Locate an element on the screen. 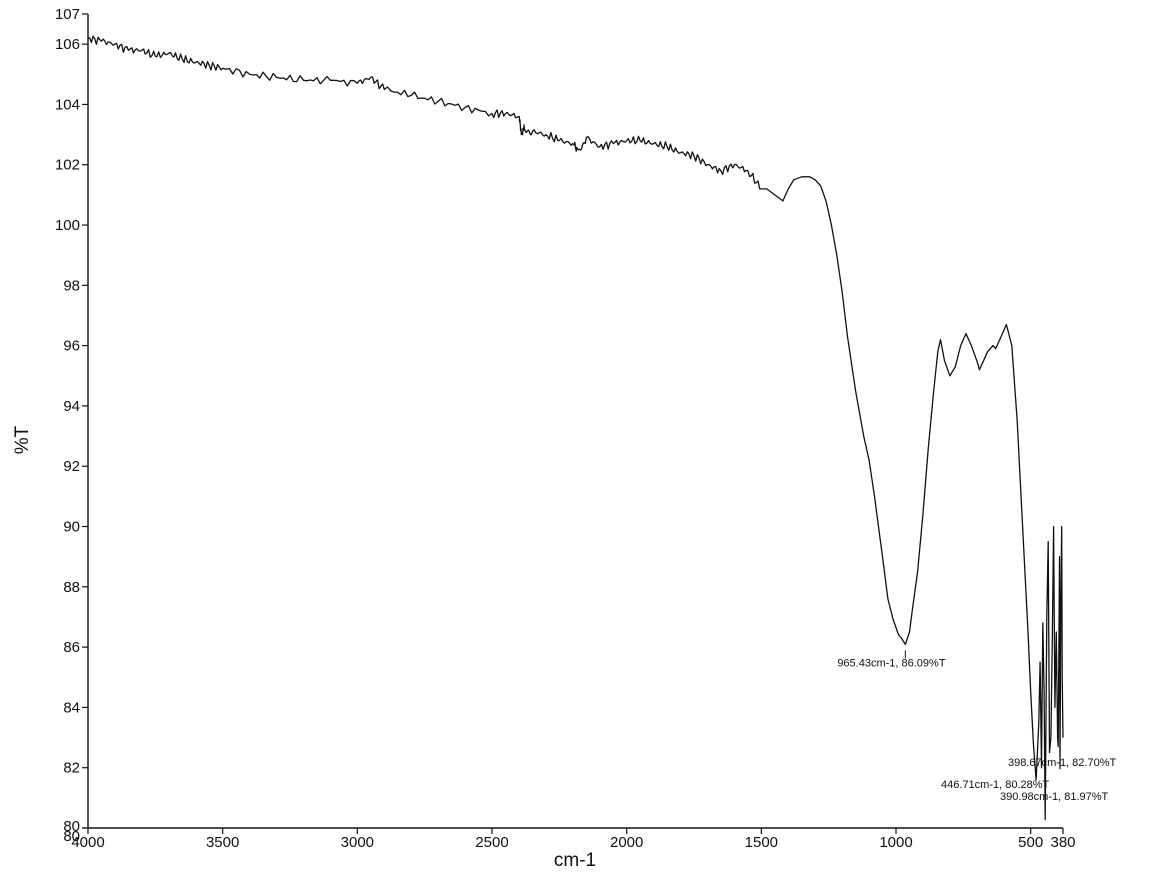  peak-label: 398.67cm-1, 82.70%T is located at coordinates (1062, 763).